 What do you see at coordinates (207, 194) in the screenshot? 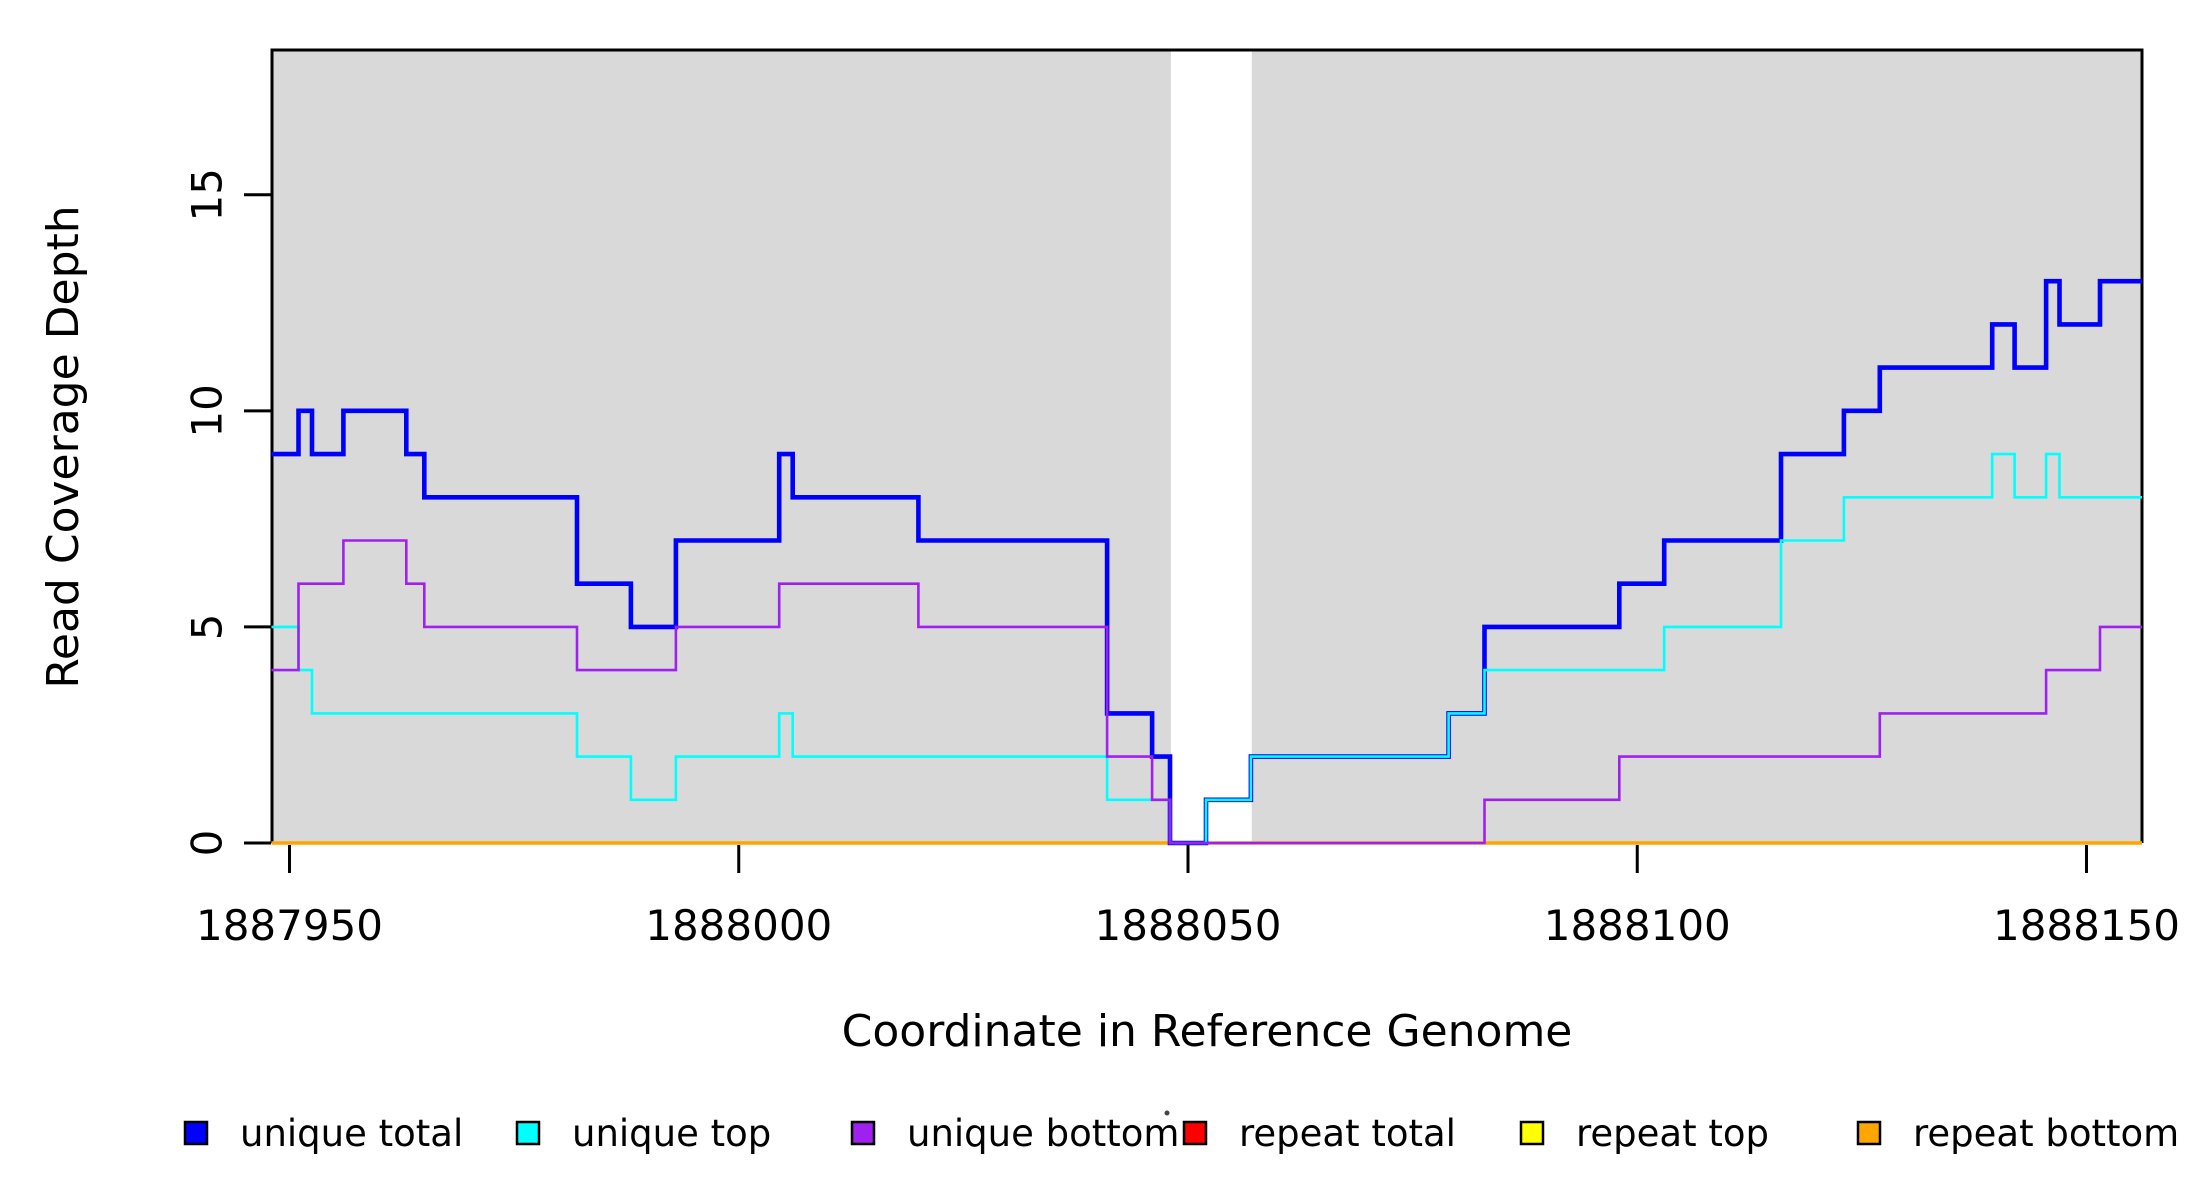
I see `y-tick-label: 15` at bounding box center [207, 194].